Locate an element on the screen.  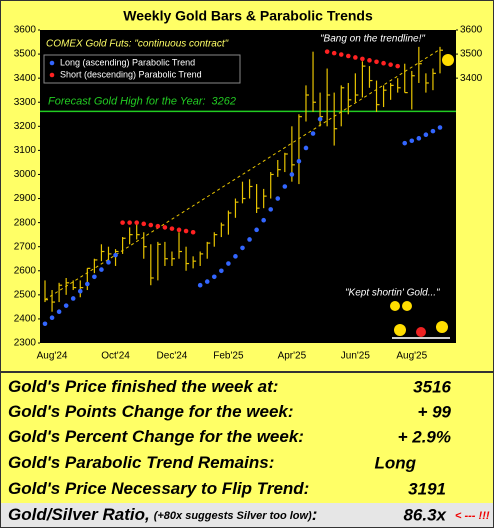
y2-tick-label: 3500 is located at coordinates (471, 54).